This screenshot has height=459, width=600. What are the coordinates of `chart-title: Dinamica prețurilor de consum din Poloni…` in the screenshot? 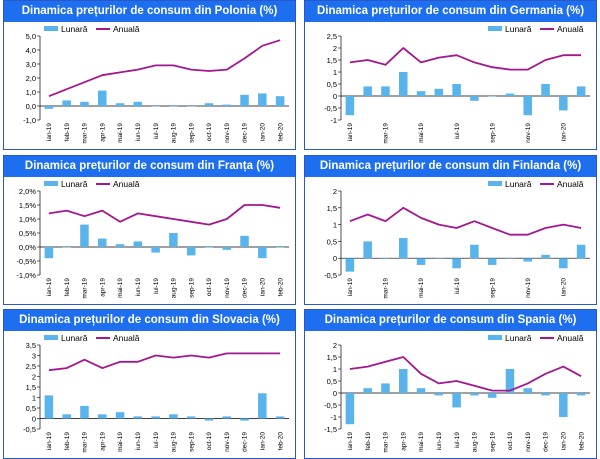 It's located at (149, 11).